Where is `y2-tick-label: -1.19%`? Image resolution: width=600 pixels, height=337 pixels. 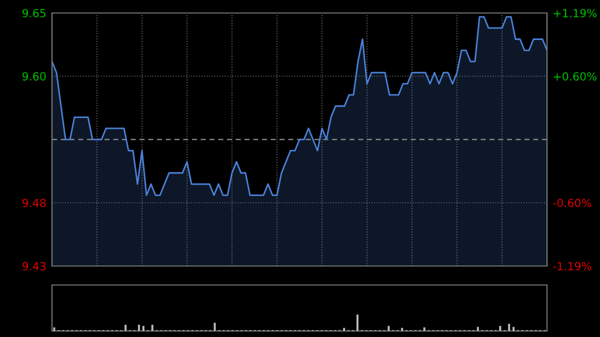 y2-tick-label: -1.19% is located at coordinates (572, 266).